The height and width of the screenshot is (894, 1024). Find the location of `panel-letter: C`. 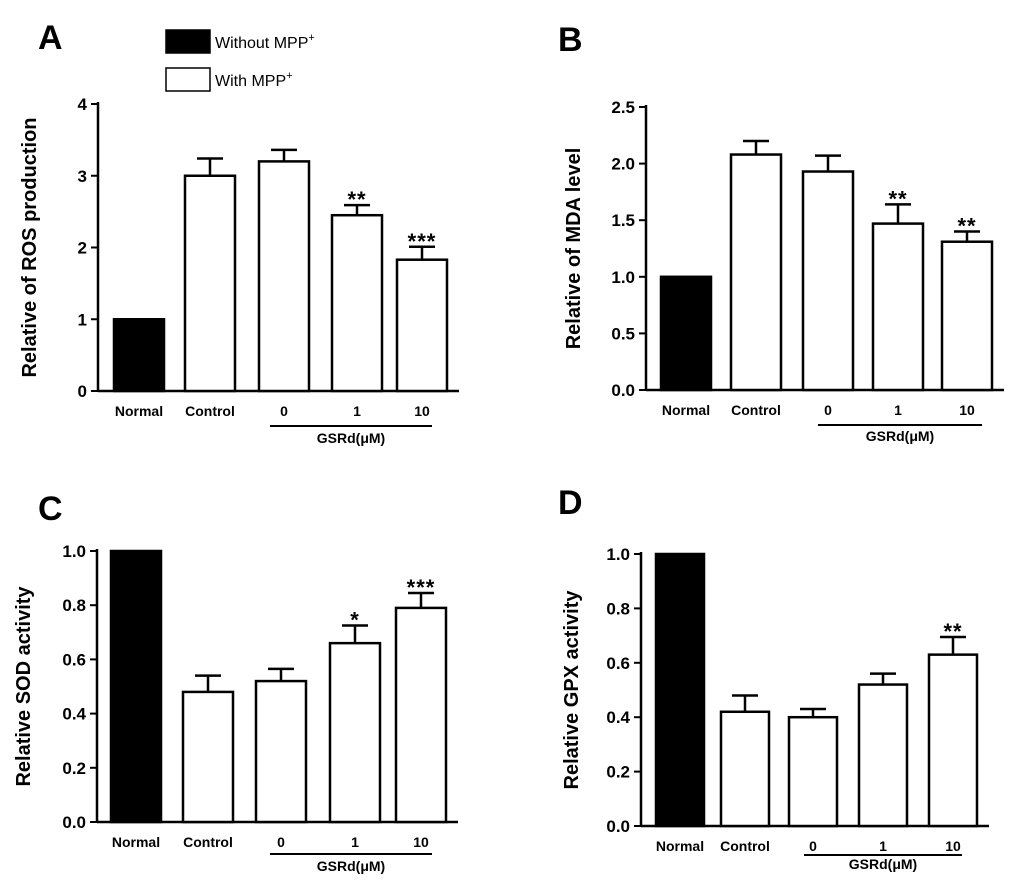

panel-letter: C is located at coordinates (50, 509).